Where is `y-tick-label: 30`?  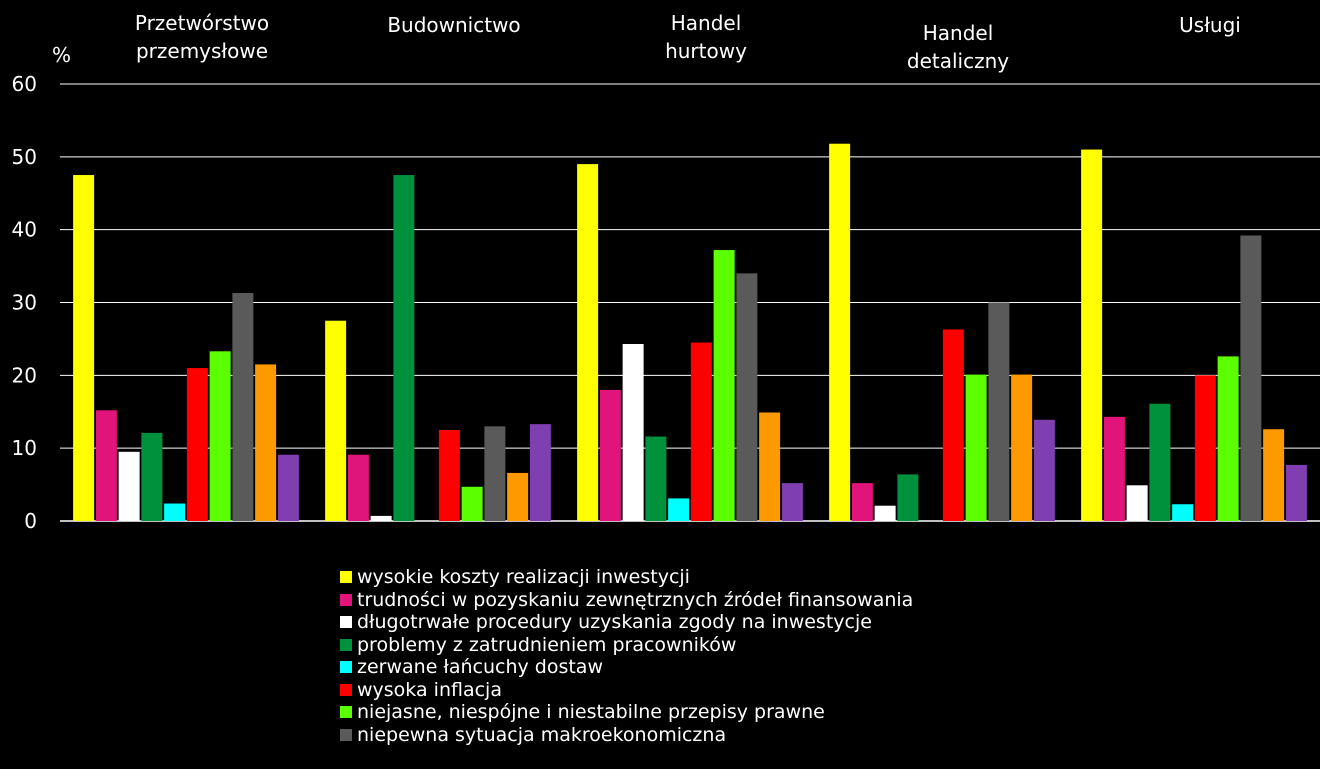
y-tick-label: 30 is located at coordinates (24, 303).